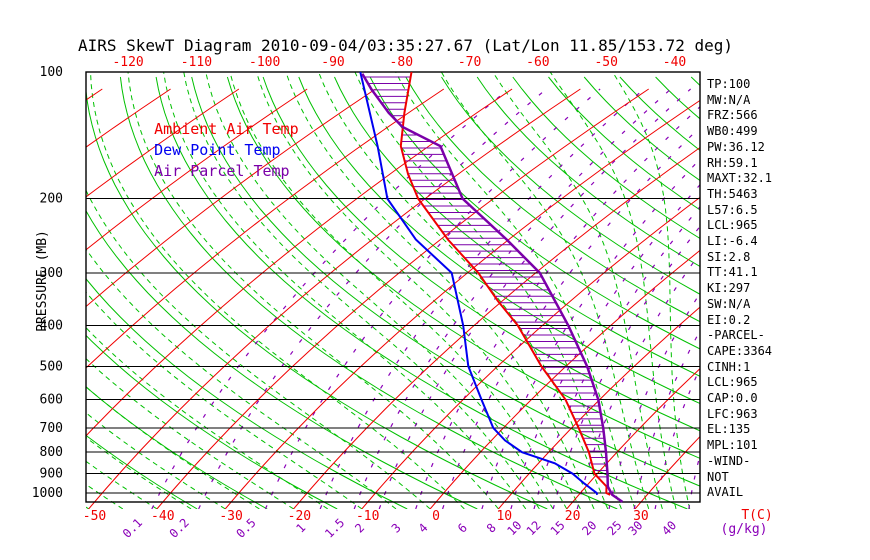 Image resolution: width=870 pixels, height=560 pixels. I want to click on temp-tick-bottom: -40, so click(162, 516).